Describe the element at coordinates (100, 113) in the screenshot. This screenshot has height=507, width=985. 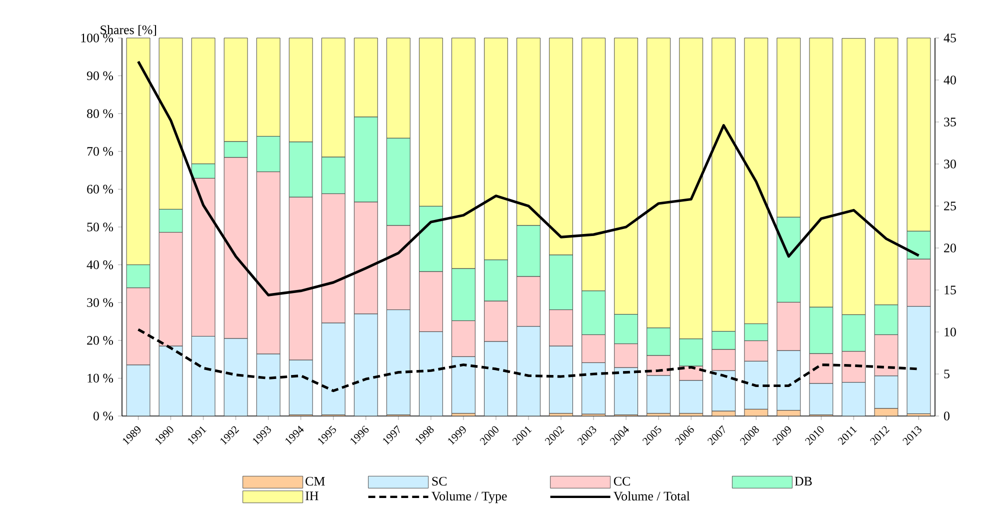
I see `y-tick-label: 80 %` at that location.